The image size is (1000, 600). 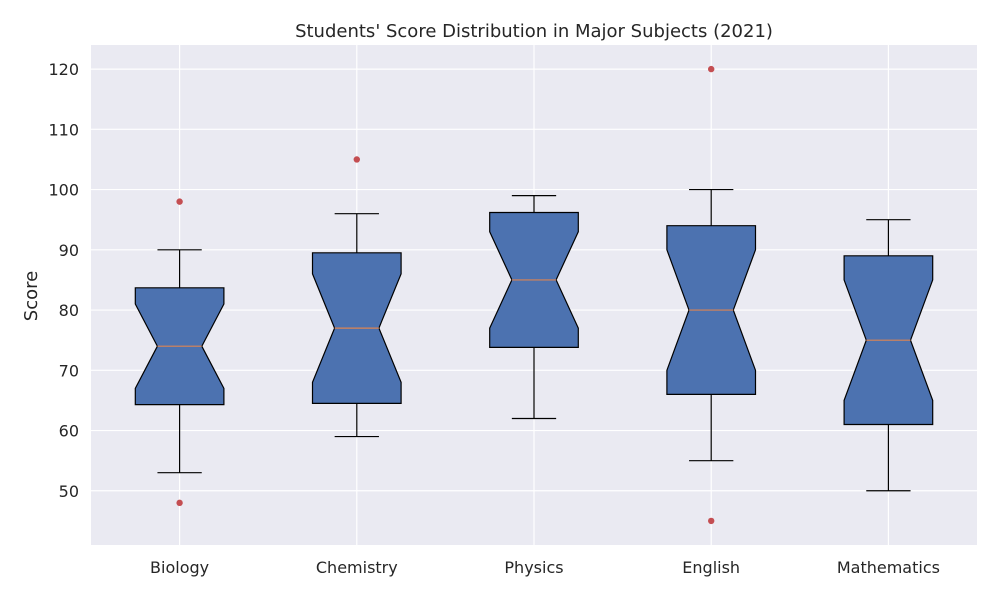 What do you see at coordinates (888, 567) in the screenshot?
I see `x-tick-label: Mathematics` at bounding box center [888, 567].